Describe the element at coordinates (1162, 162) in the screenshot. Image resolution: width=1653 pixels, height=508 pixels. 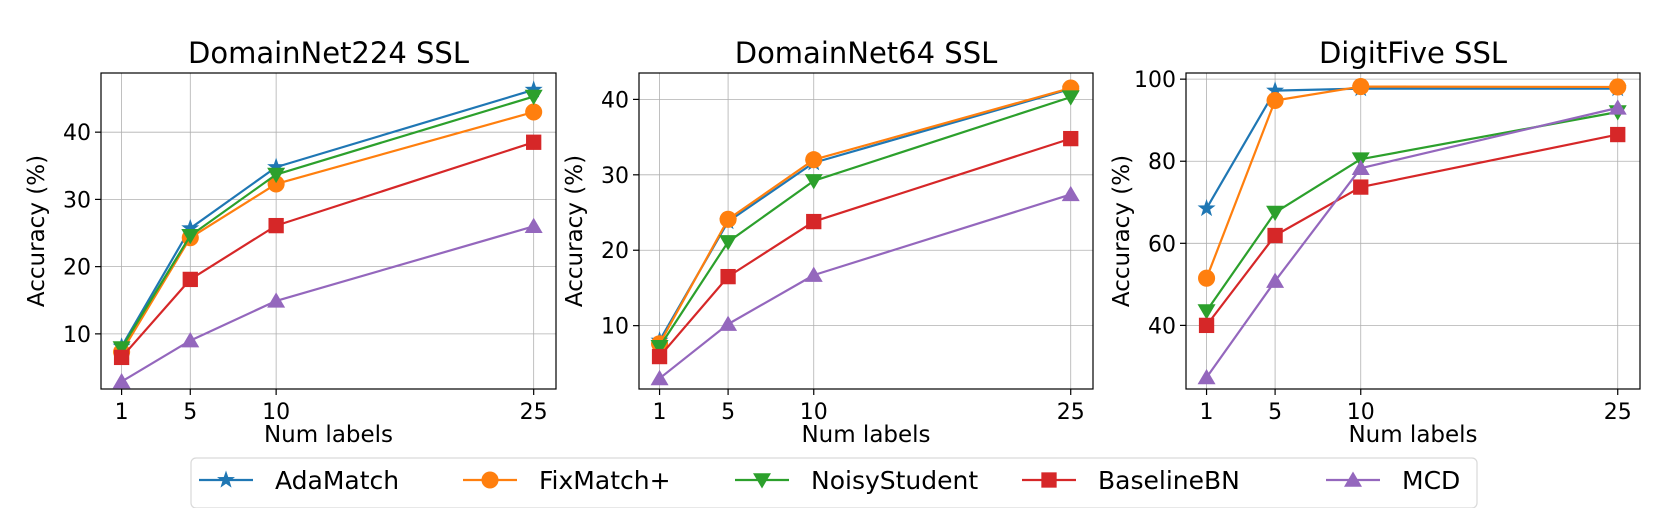
I see `y-tick-label: 80` at that location.